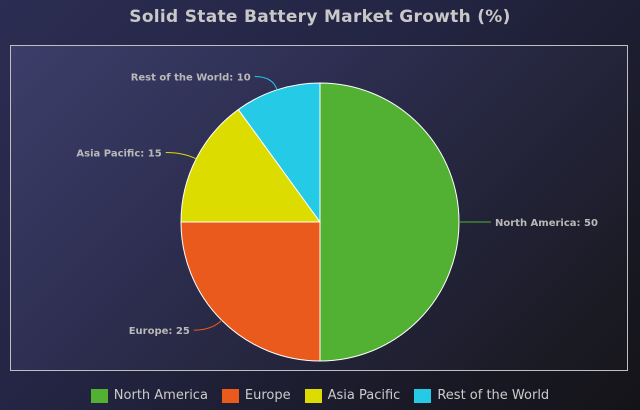 This screenshot has width=640, height=410. What do you see at coordinates (320, 17) in the screenshot?
I see `chart-title: Solid State Battery Market Growth (%)` at bounding box center [320, 17].